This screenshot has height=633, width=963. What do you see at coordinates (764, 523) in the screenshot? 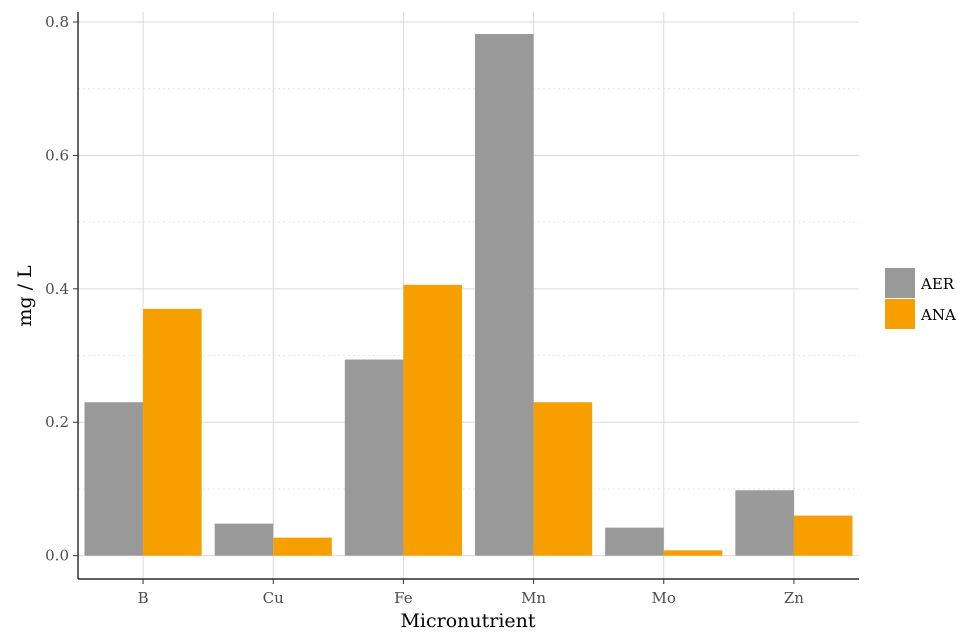
I see `bar-aer-zn` at bounding box center [764, 523].